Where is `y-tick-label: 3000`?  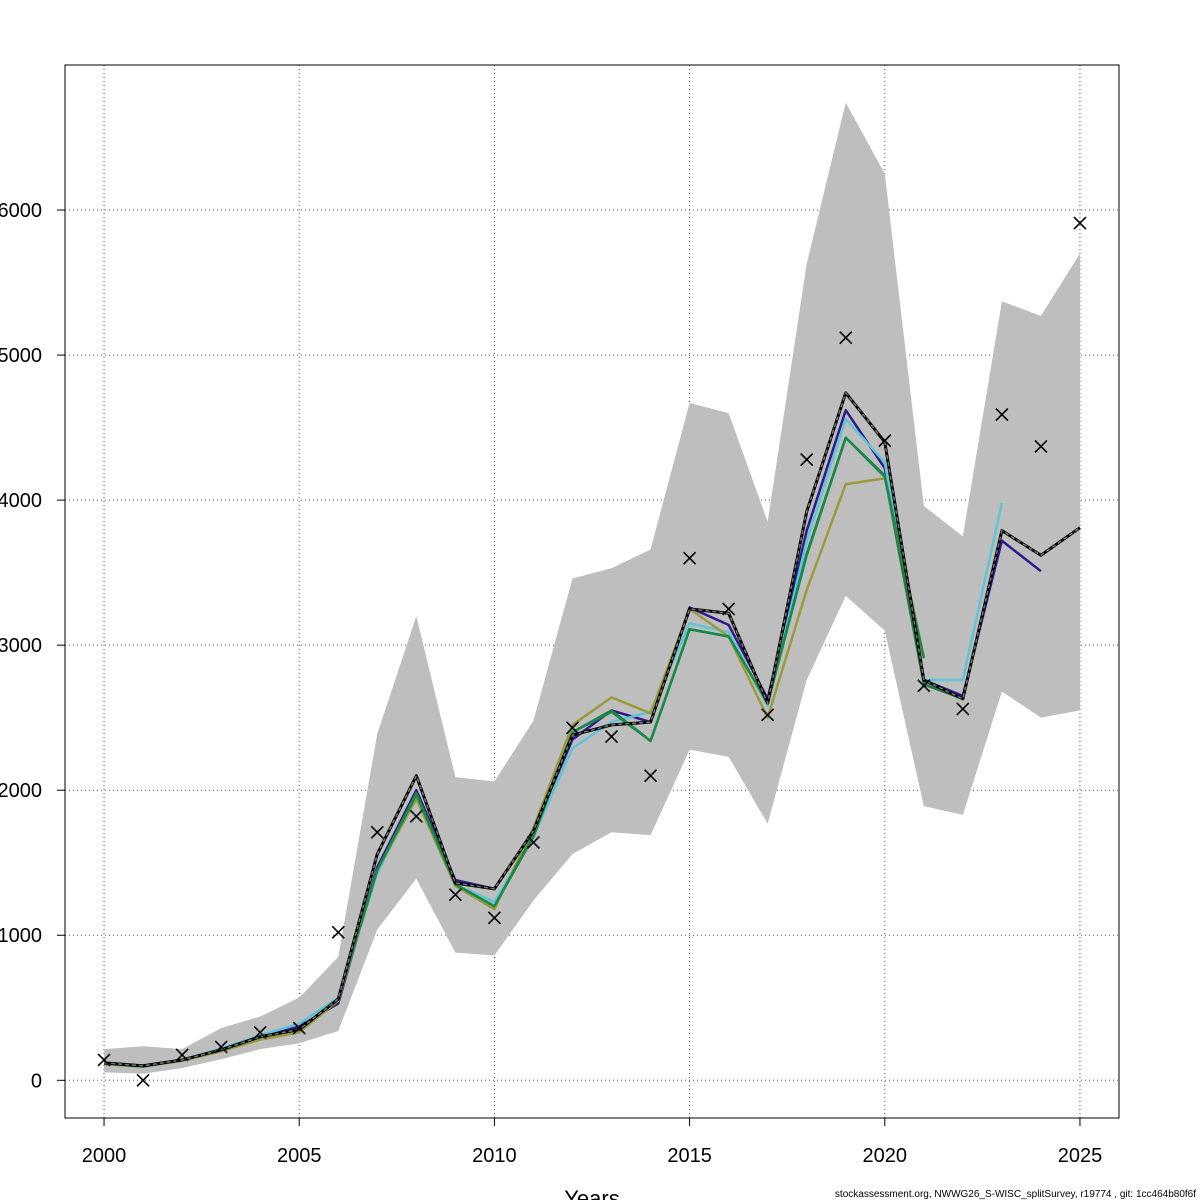
y-tick-label: 3000 is located at coordinates (21, 646).